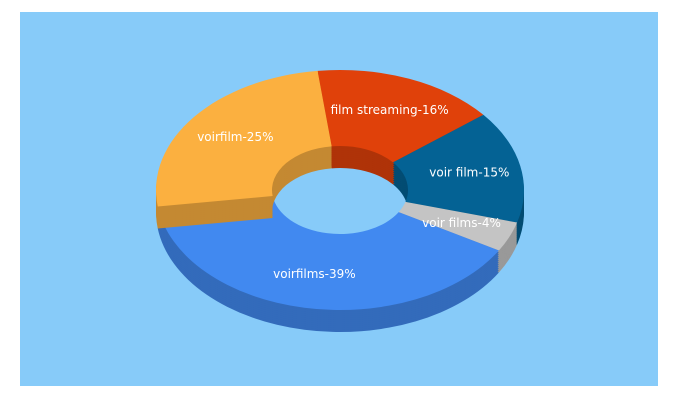 The height and width of the screenshot is (400, 680). What do you see at coordinates (461, 223) in the screenshot?
I see `slice-label: voir films-4%` at bounding box center [461, 223].